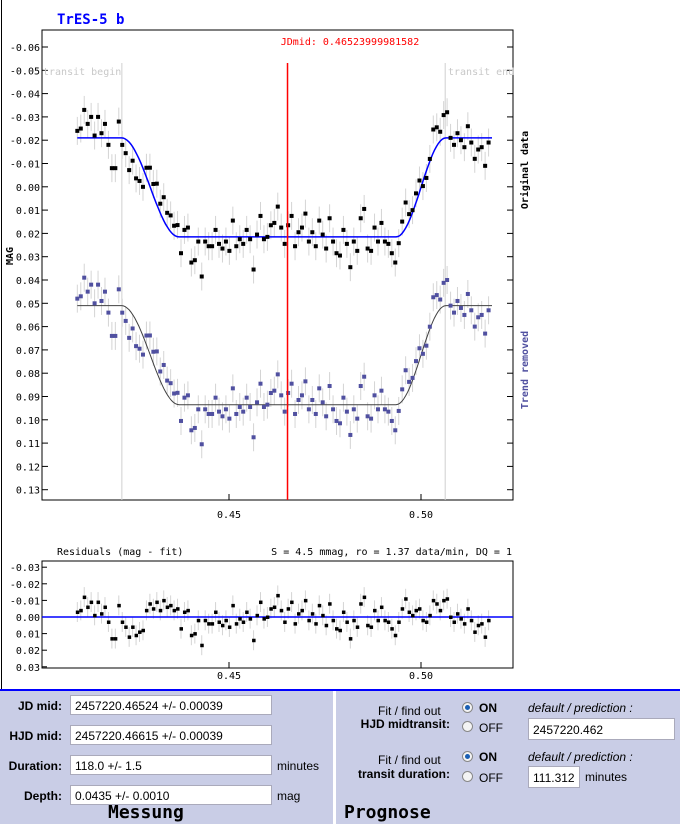 This screenshot has width=680, height=824. I want to click on y-tick-label: 0.02, so click(28, 234).